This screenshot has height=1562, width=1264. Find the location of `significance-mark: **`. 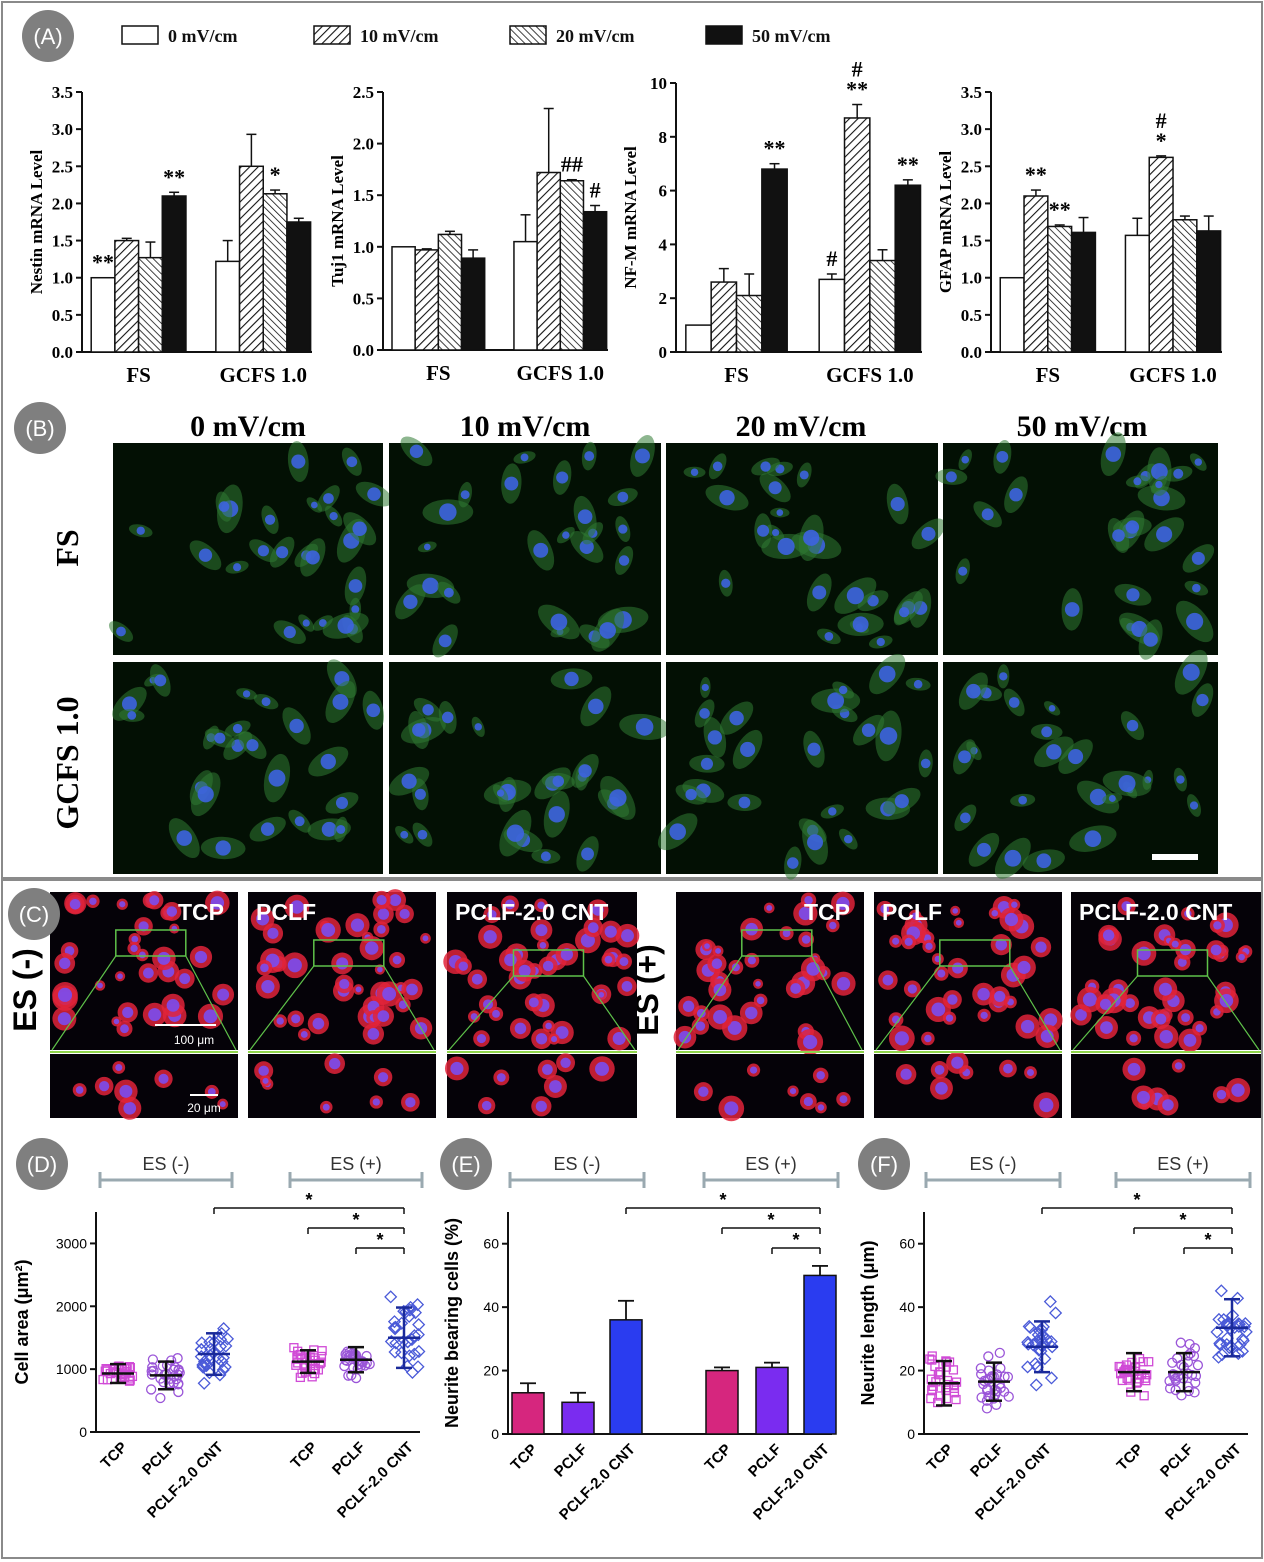

significance-mark: ** is located at coordinates (857, 89).